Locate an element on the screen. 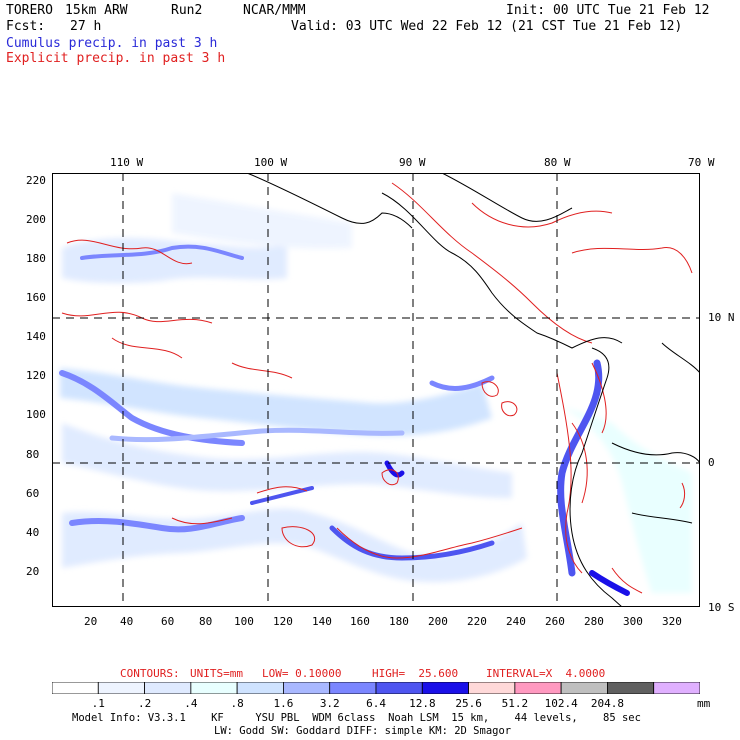  y-tick: 200 is located at coordinates (36, 219).